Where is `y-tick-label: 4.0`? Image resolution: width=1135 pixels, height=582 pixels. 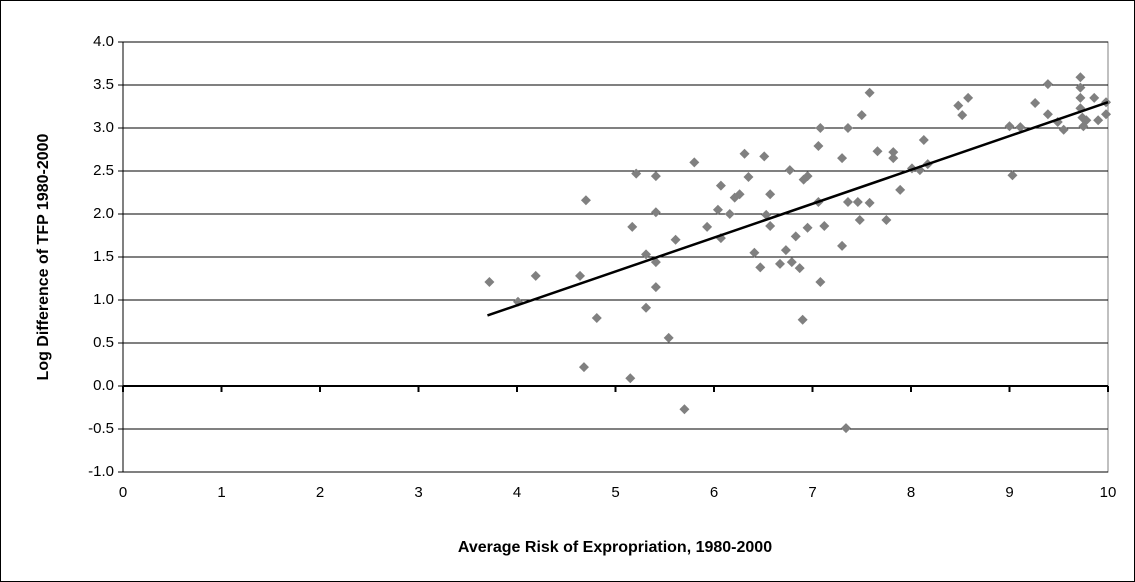
y-tick-label: 4.0 is located at coordinates (103, 41).